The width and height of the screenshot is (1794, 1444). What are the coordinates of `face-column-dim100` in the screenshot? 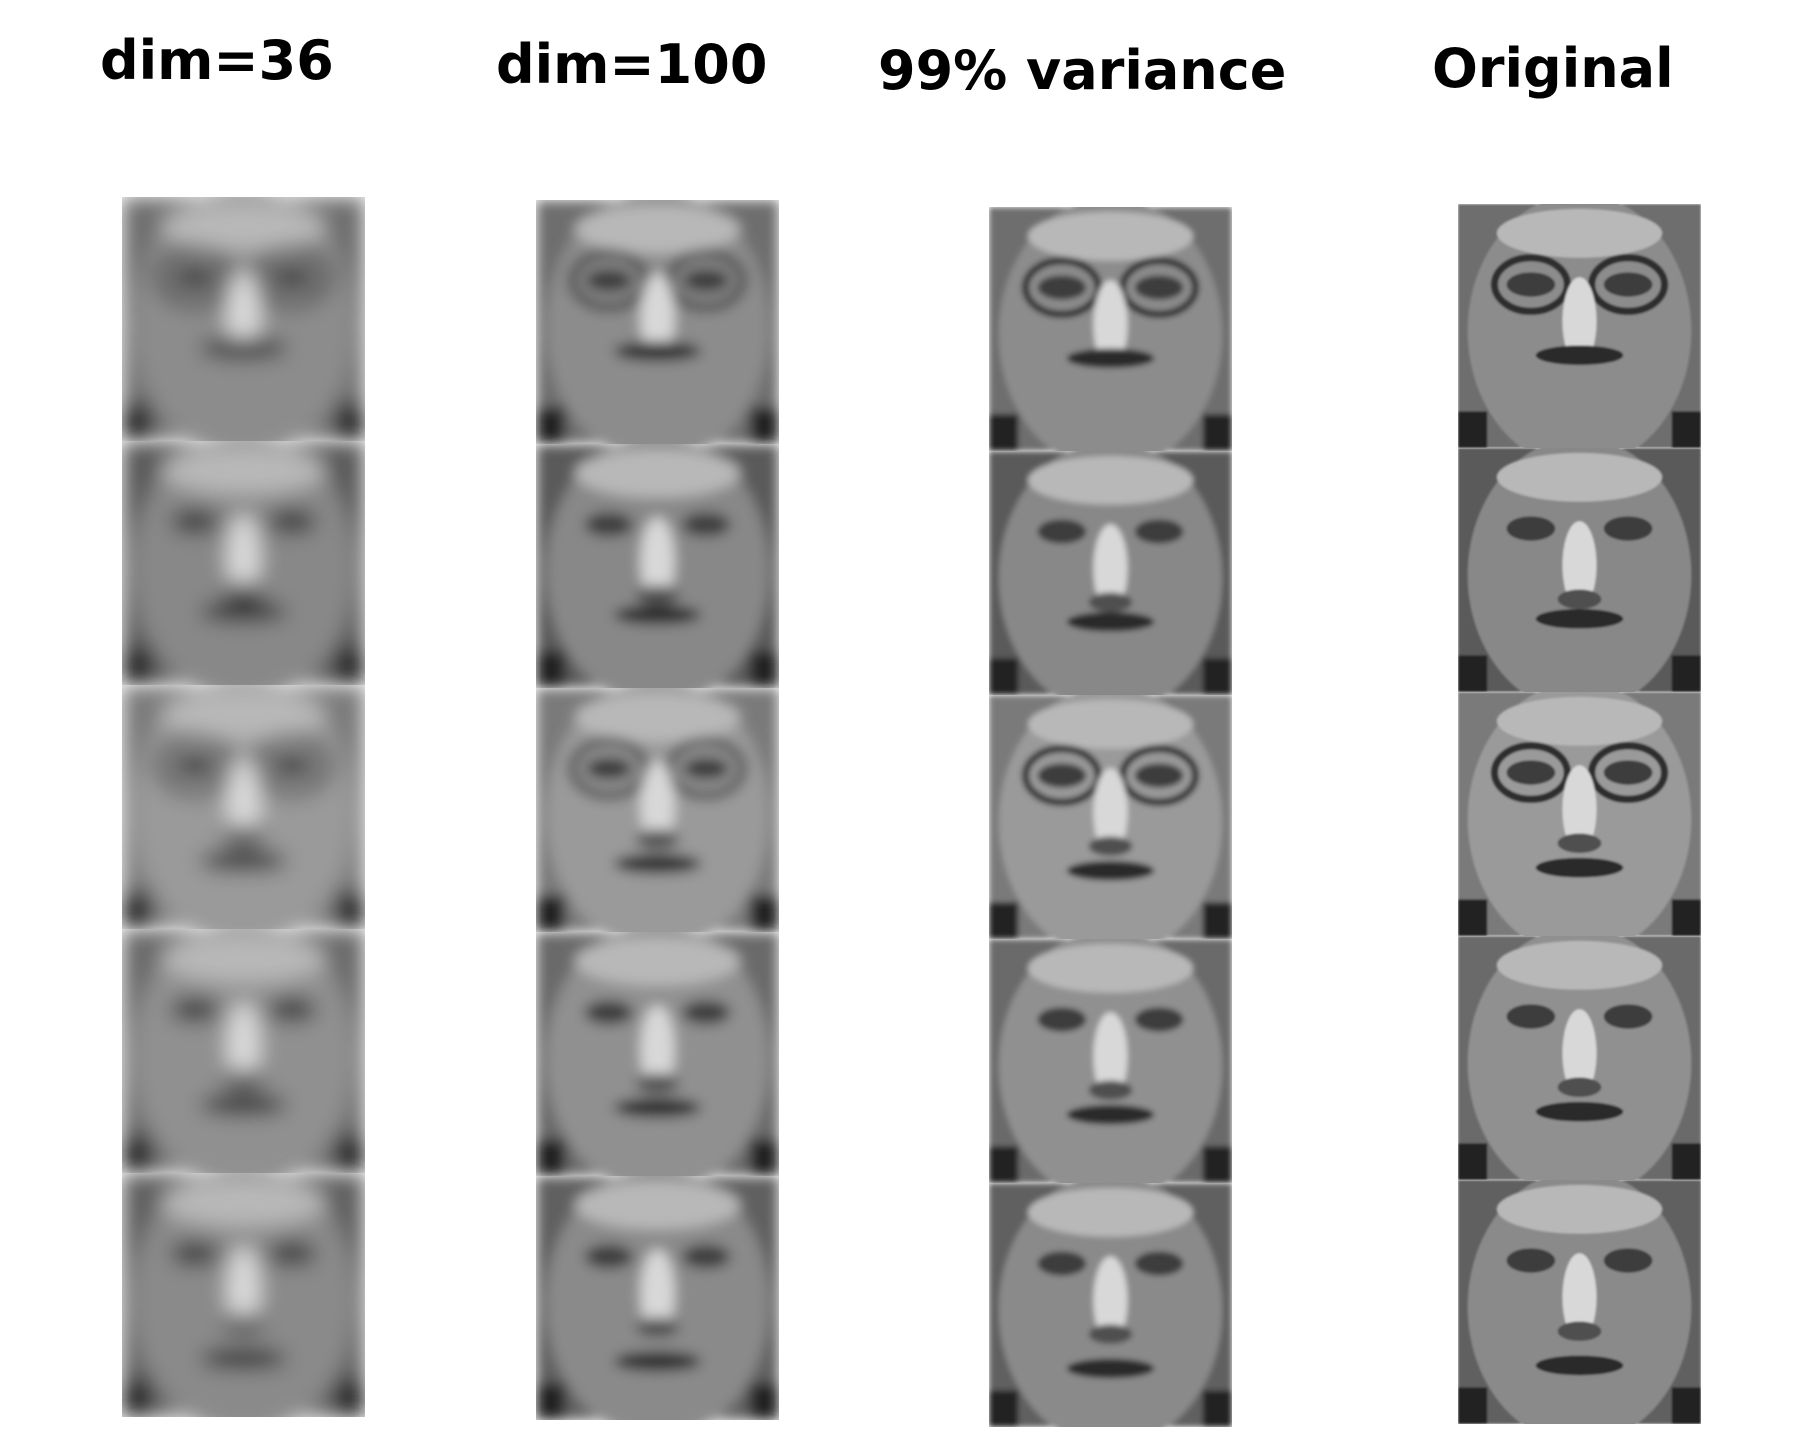 It's located at (657, 810).